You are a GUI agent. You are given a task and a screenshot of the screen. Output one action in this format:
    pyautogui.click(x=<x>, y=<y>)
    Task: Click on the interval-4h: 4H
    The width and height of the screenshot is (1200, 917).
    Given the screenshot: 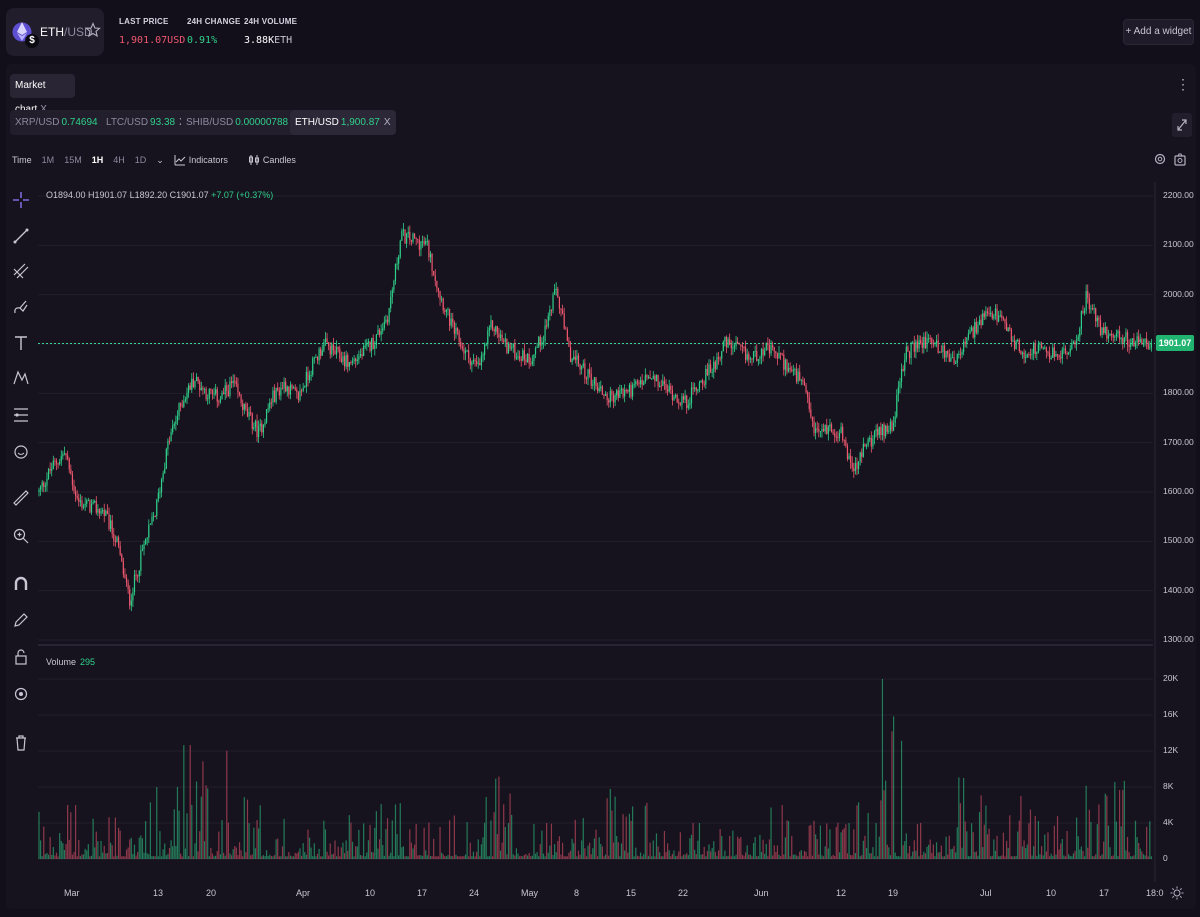 What is the action you would take?
    pyautogui.click(x=119, y=160)
    